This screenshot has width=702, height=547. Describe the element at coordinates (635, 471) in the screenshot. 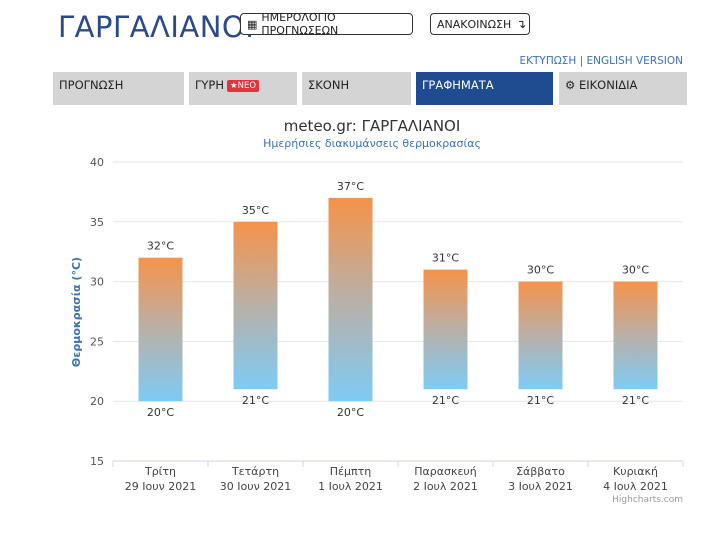

I see `x-tick-day-label: Κυριακή` at that location.